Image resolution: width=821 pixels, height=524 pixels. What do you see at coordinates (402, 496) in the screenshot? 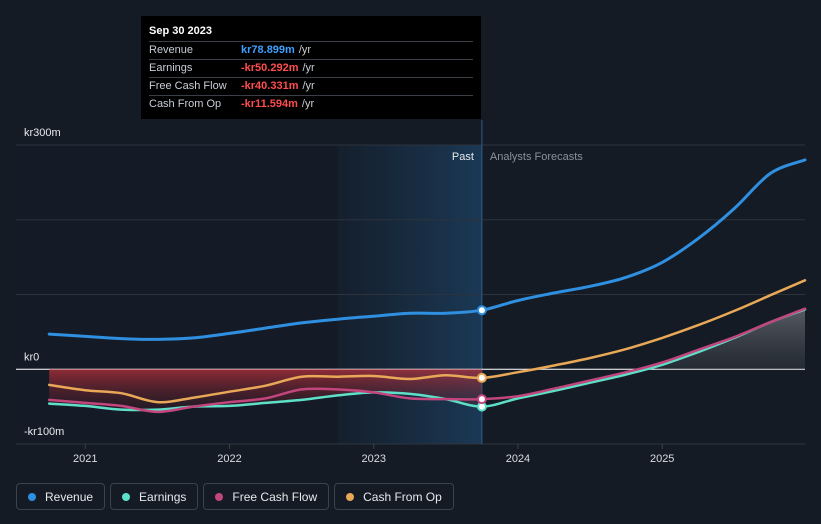
I see `legend-label: Cash From Op` at bounding box center [402, 496].